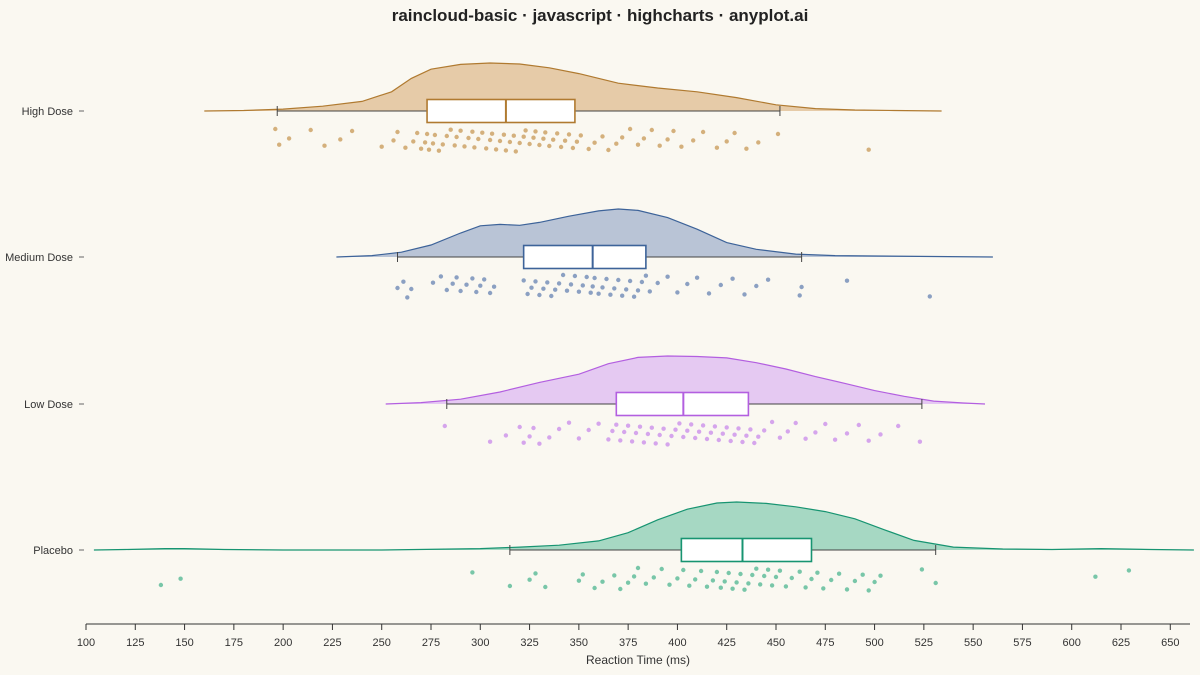 The image size is (1200, 675). I want to click on x-tick-label: 125, so click(135, 643).